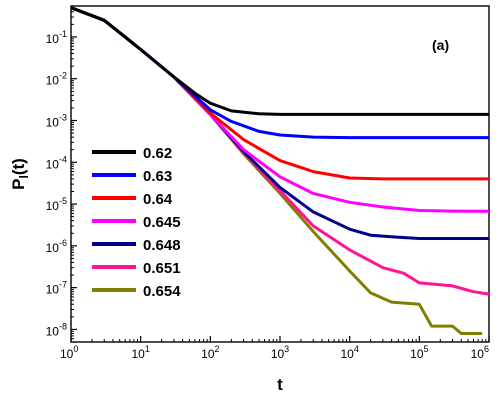  I want to click on y-tick-label: 10⁻⁴, so click(56, 162).